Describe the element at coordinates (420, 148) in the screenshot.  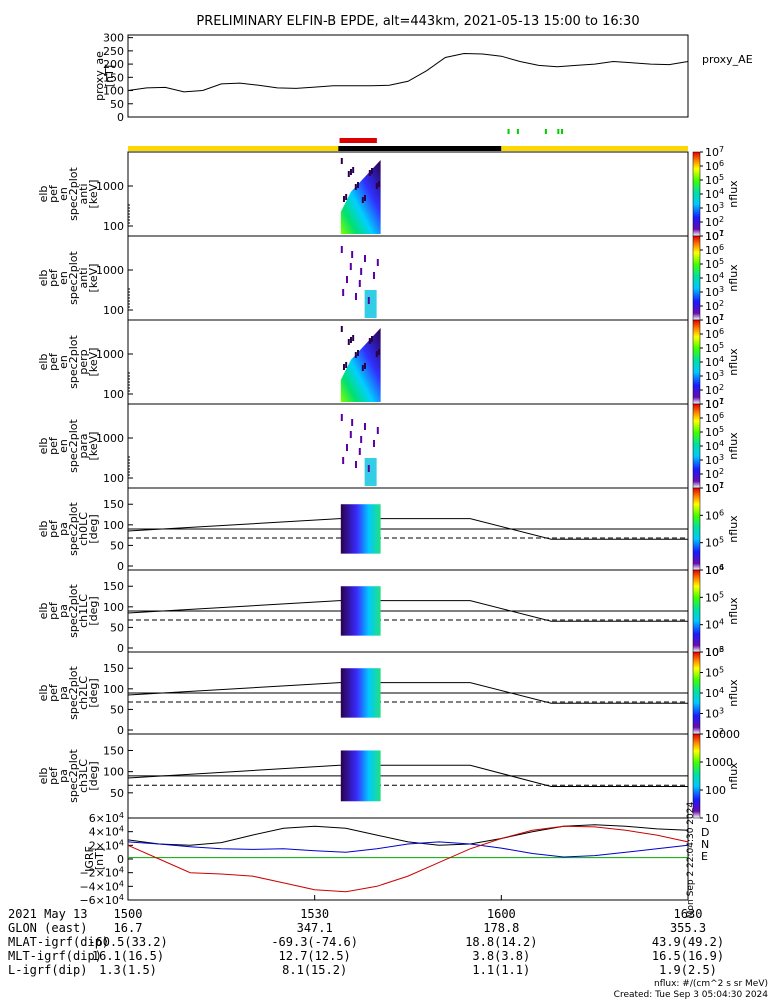
I see `status-bar-black` at that location.